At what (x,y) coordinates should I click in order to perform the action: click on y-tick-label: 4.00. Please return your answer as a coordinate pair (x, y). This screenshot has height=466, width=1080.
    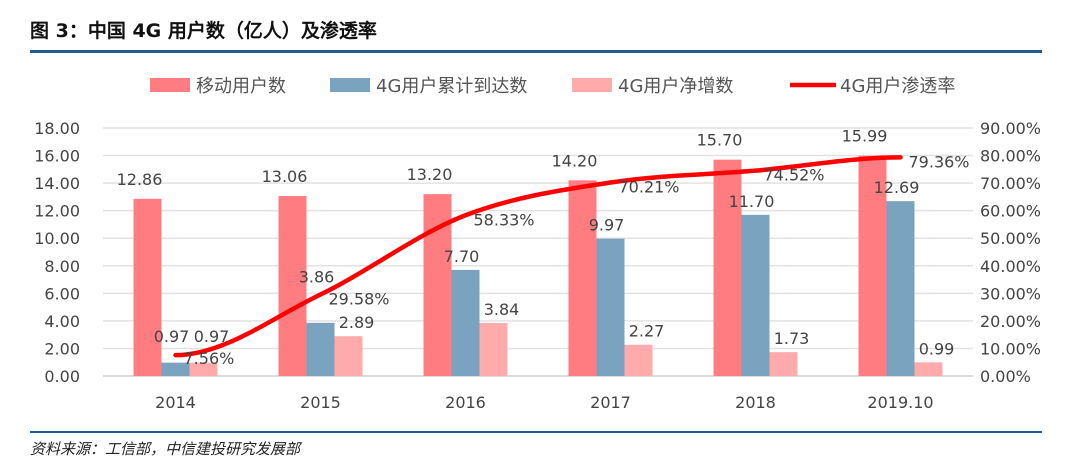
    Looking at the image, I should click on (62, 321).